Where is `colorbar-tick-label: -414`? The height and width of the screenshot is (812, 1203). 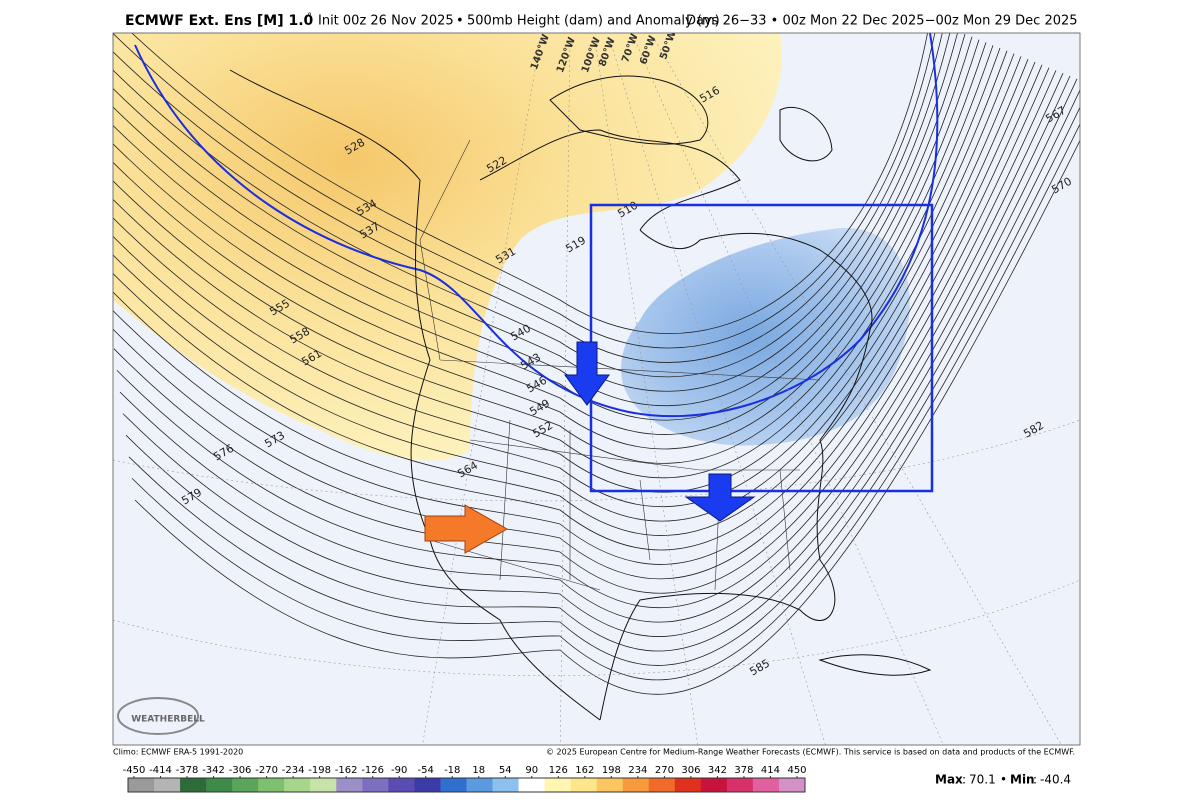
colorbar-tick-label: -414 is located at coordinates (160, 770).